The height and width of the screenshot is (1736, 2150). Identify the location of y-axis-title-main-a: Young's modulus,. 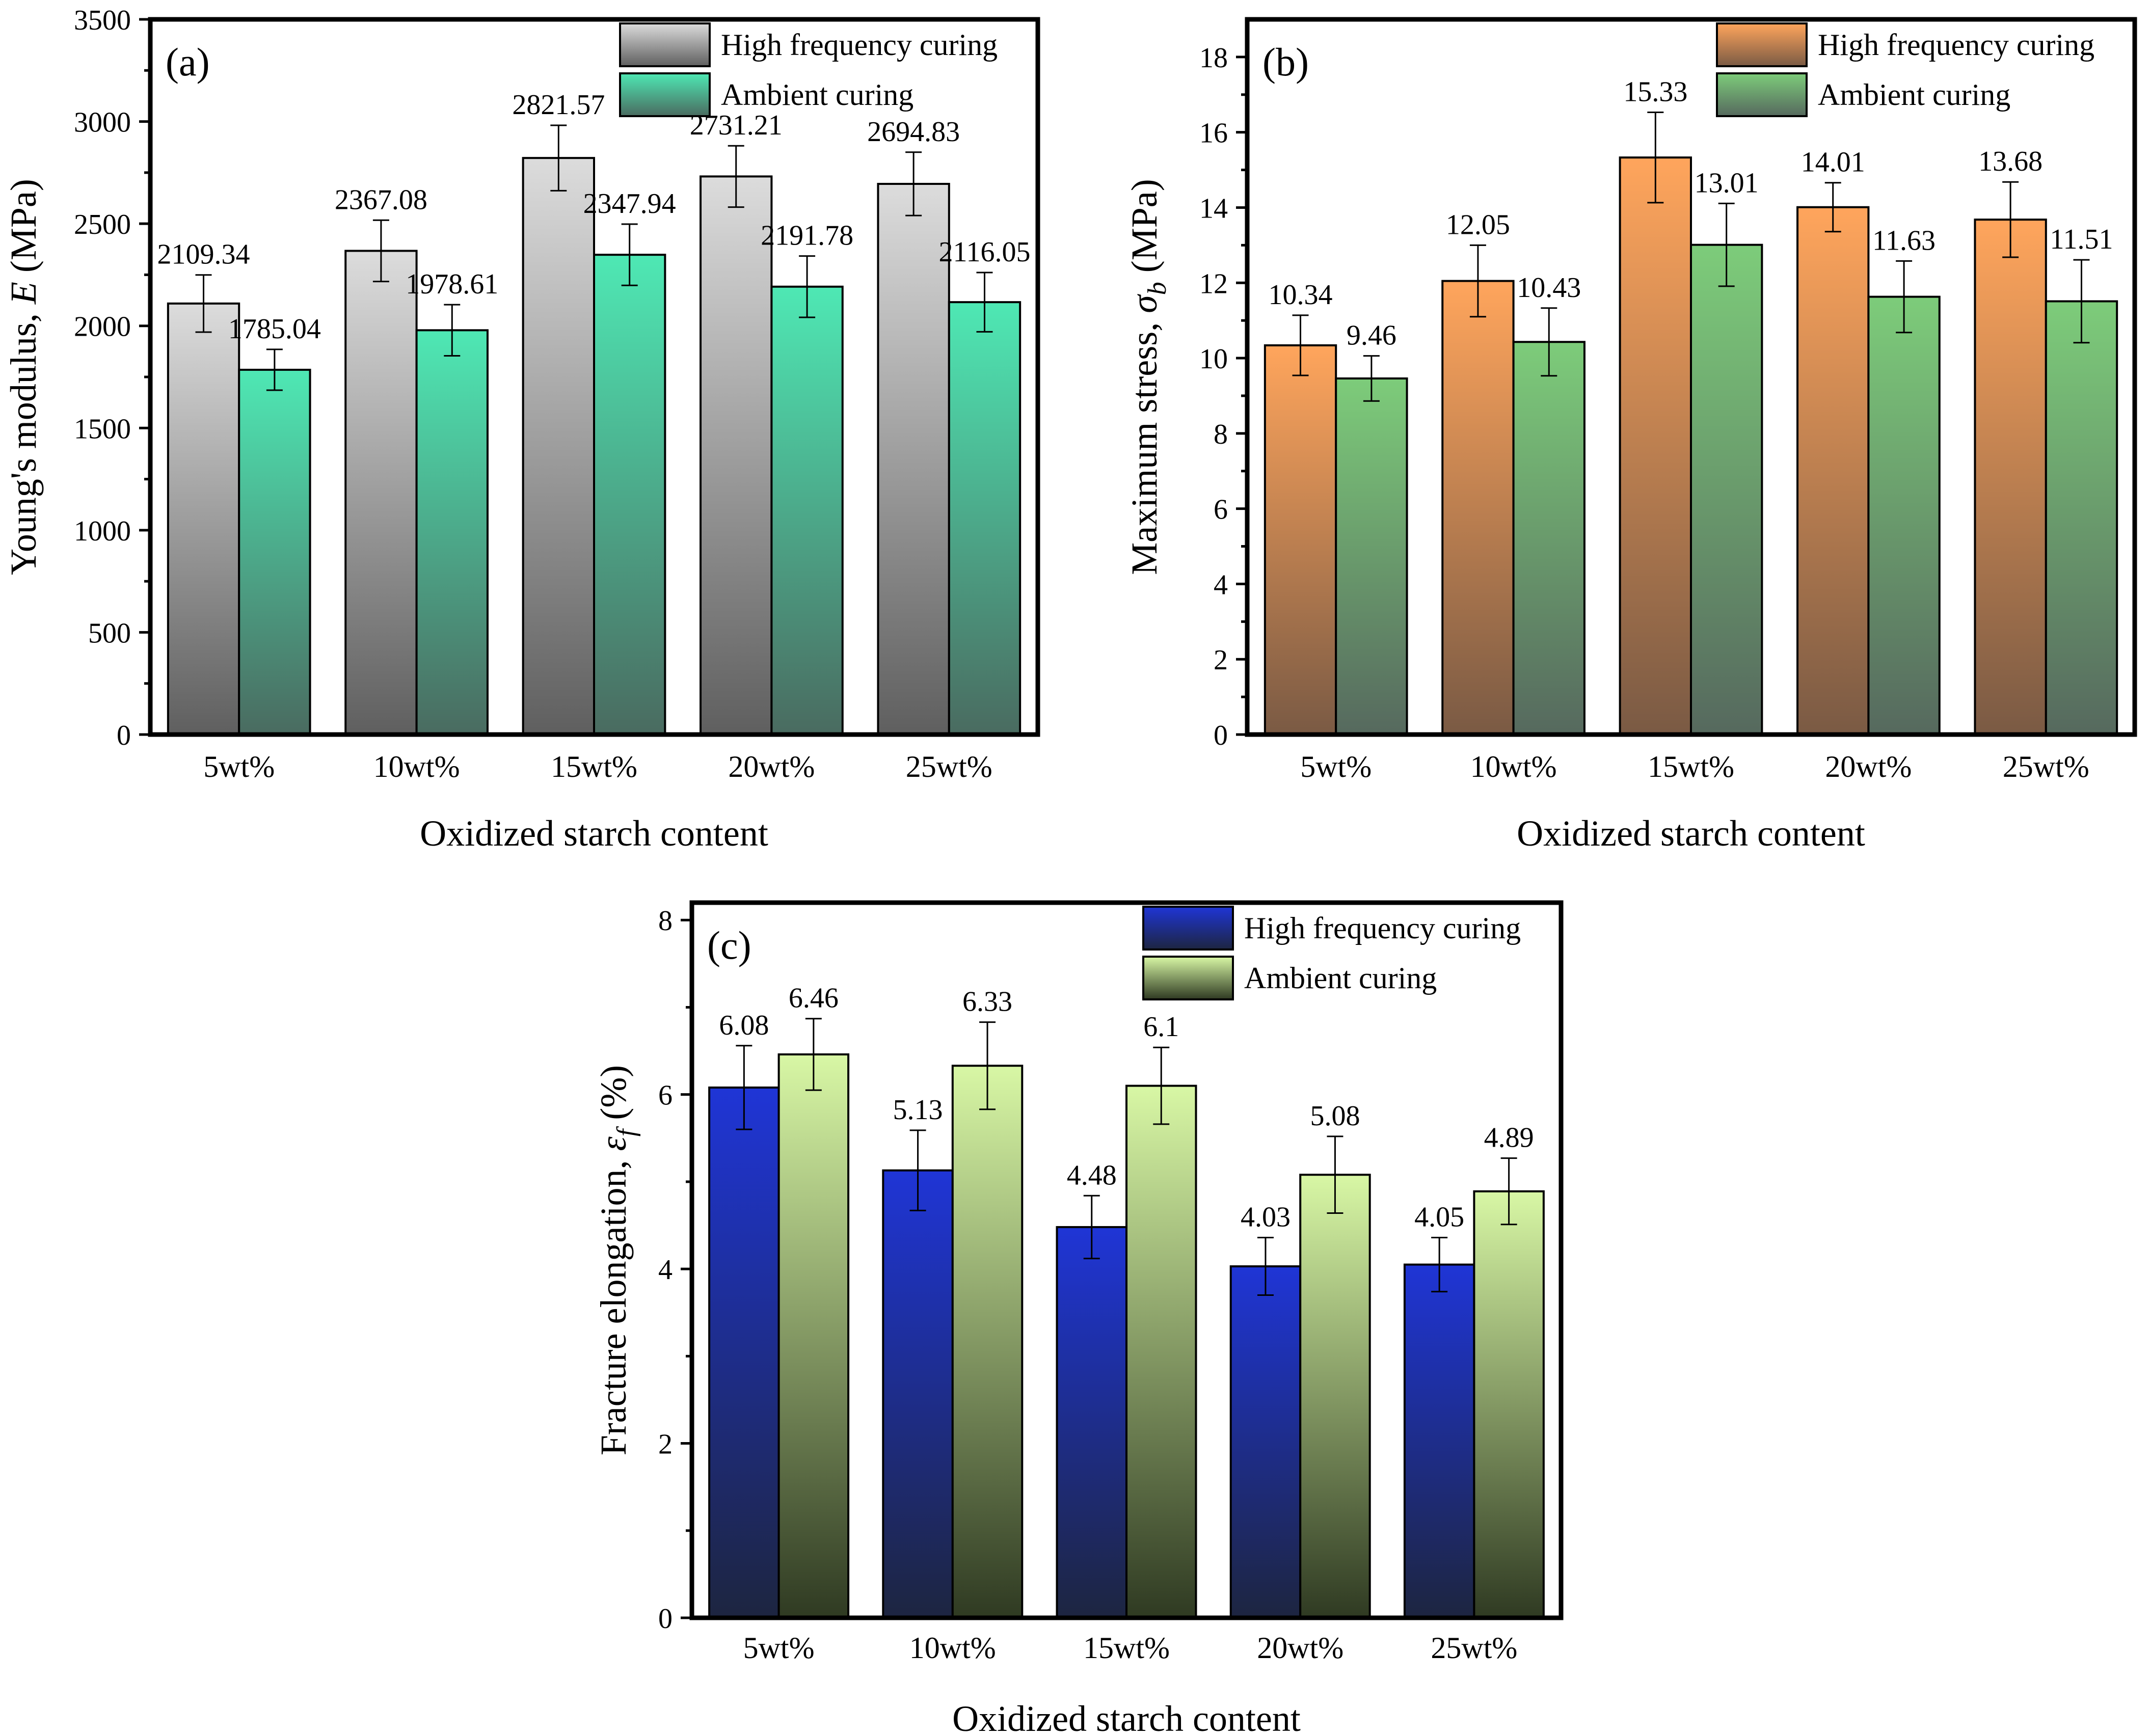
(23, 439).